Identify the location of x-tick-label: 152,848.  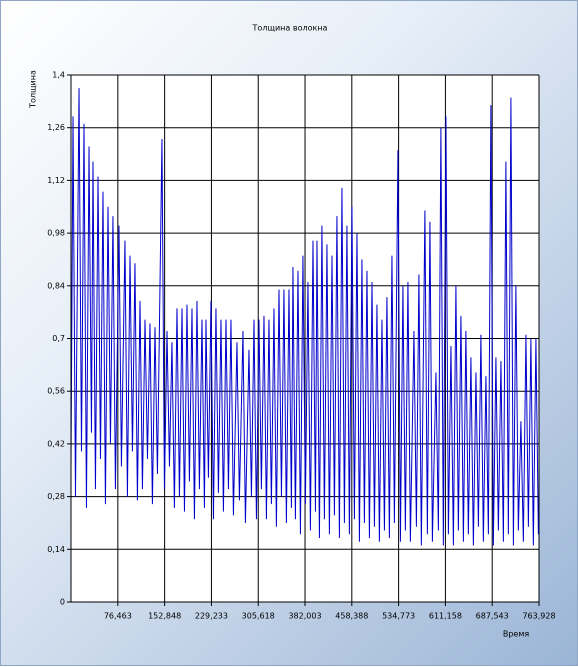
(164, 616).